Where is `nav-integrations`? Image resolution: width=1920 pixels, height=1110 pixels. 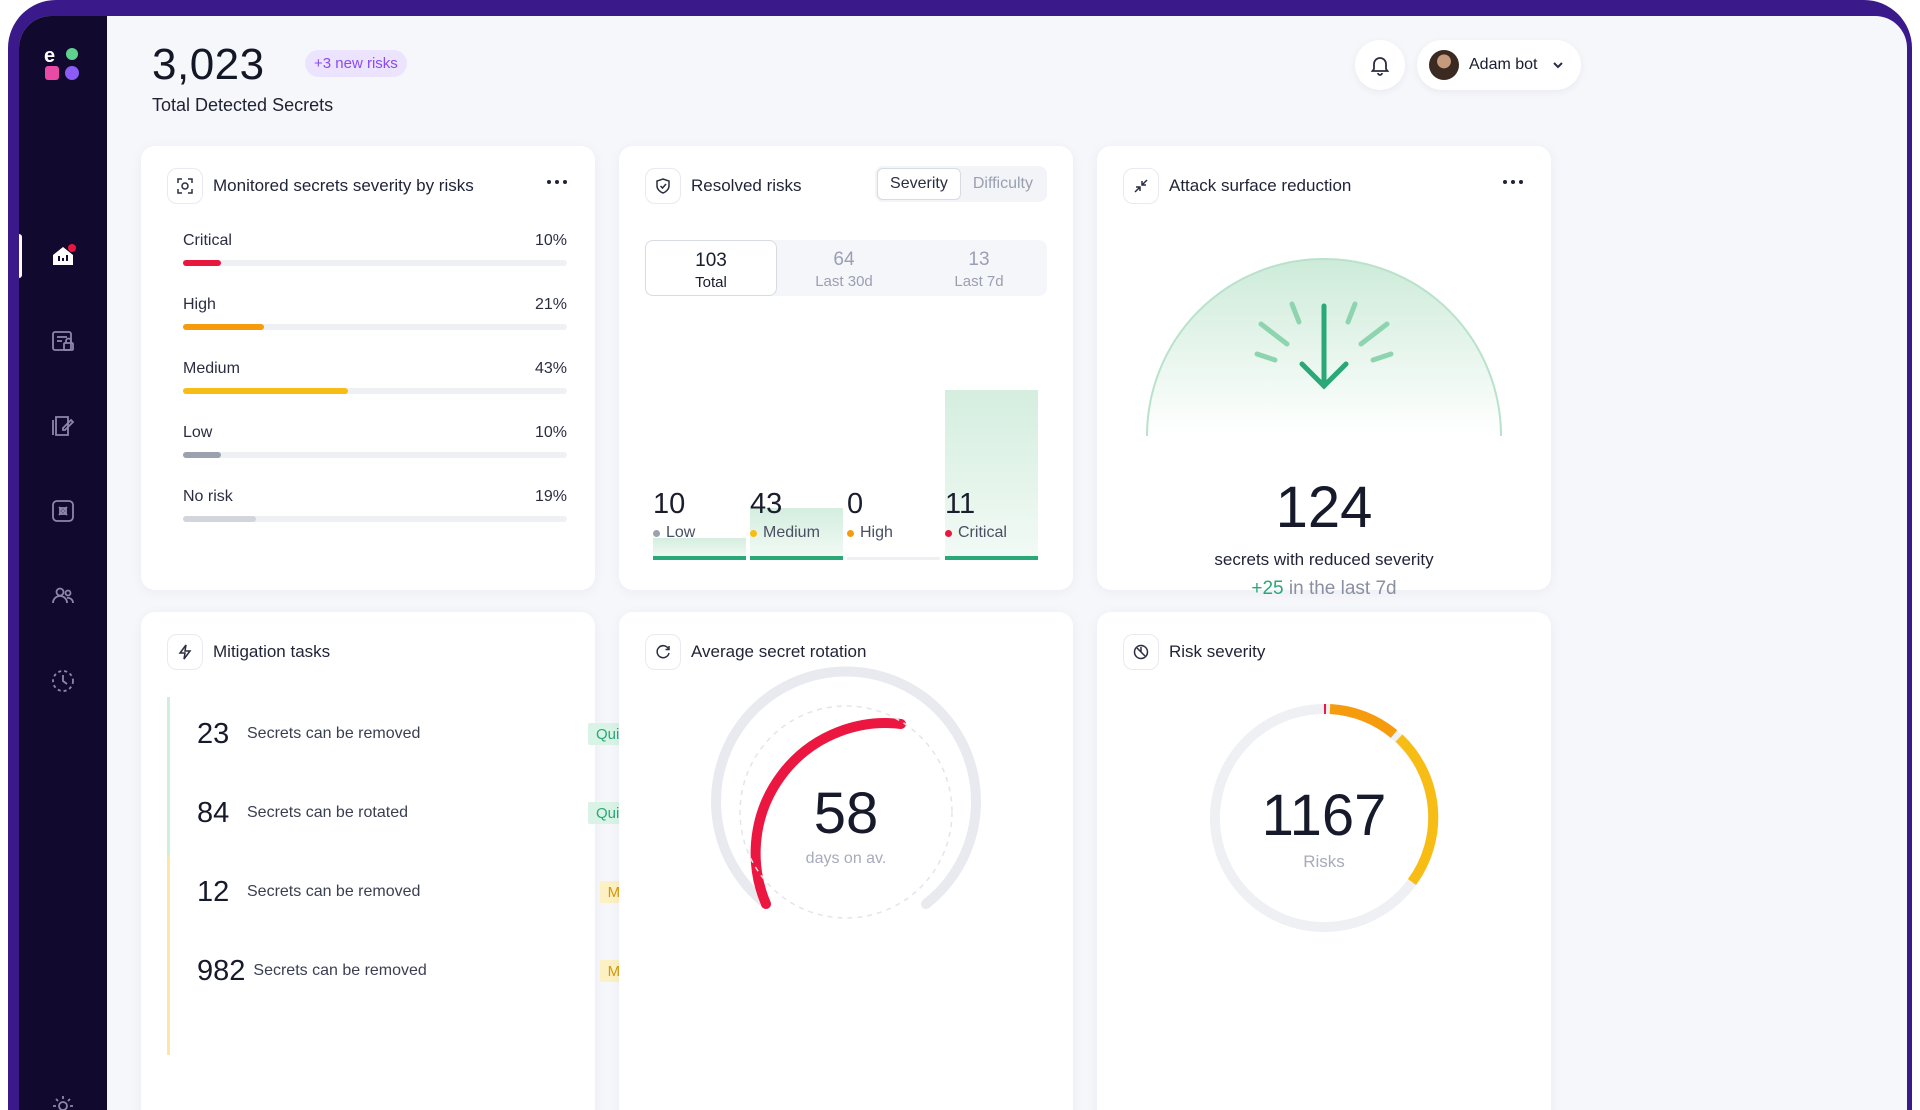
nav-integrations is located at coordinates (63, 511).